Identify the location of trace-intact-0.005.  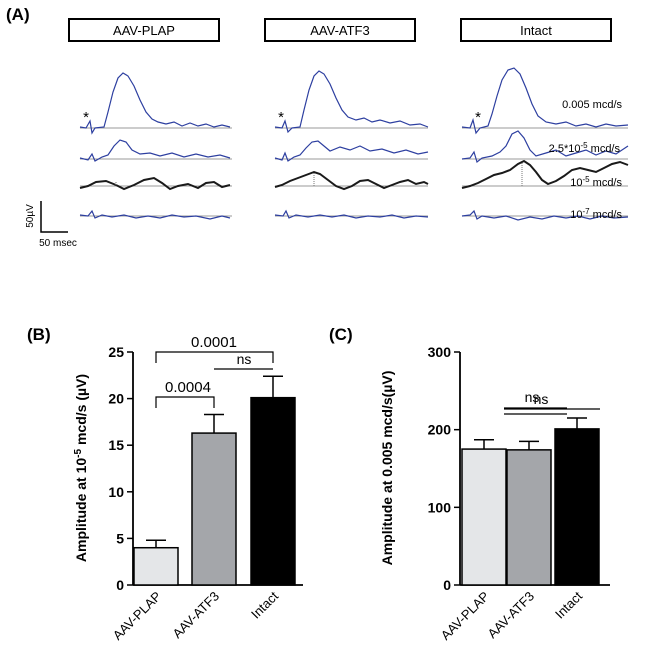
(545, 101).